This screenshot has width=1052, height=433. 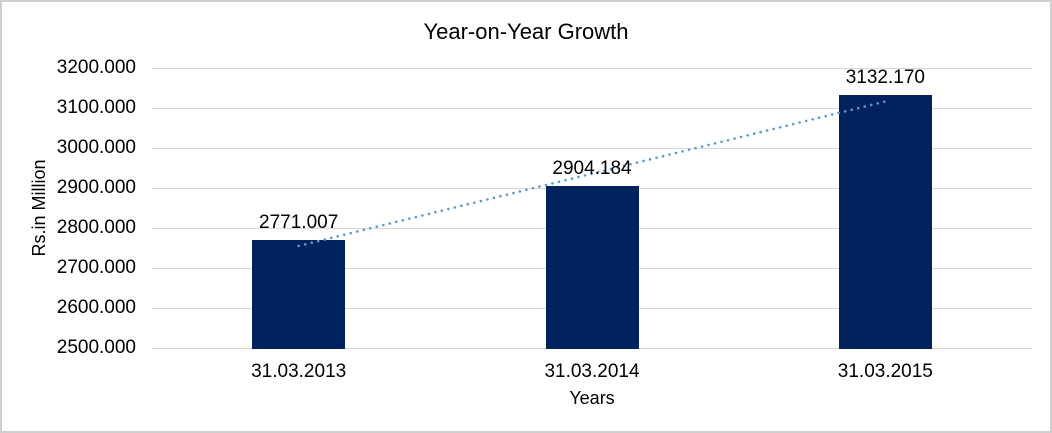 What do you see at coordinates (592, 398) in the screenshot?
I see `x-axis-title: Years` at bounding box center [592, 398].